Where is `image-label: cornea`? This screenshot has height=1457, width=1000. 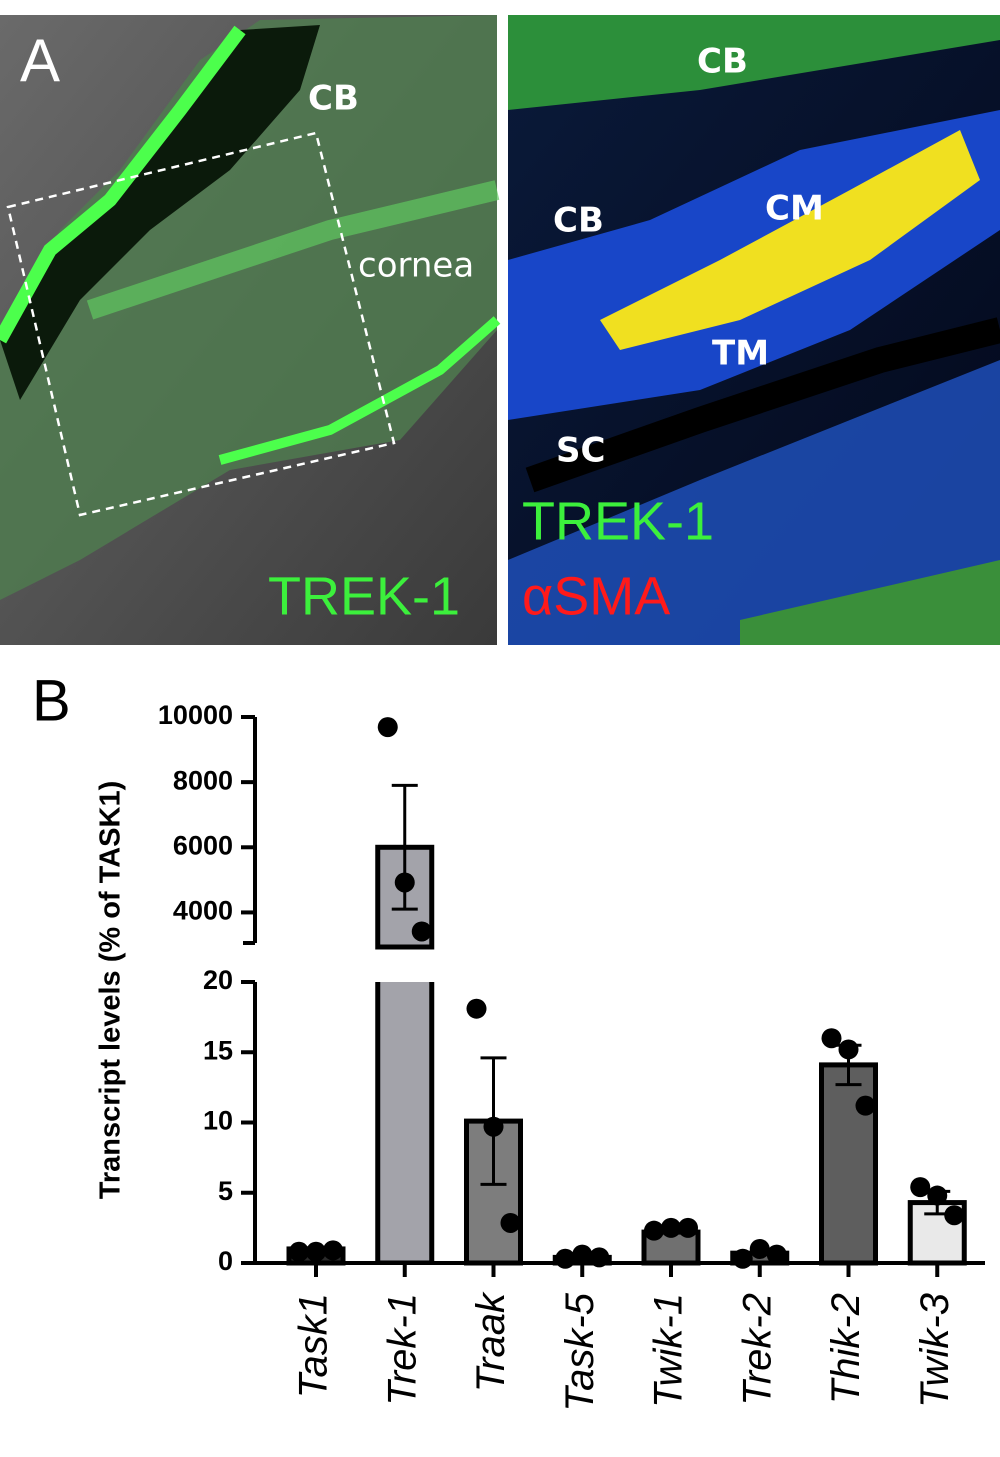
image-label: cornea is located at coordinates (416, 266).